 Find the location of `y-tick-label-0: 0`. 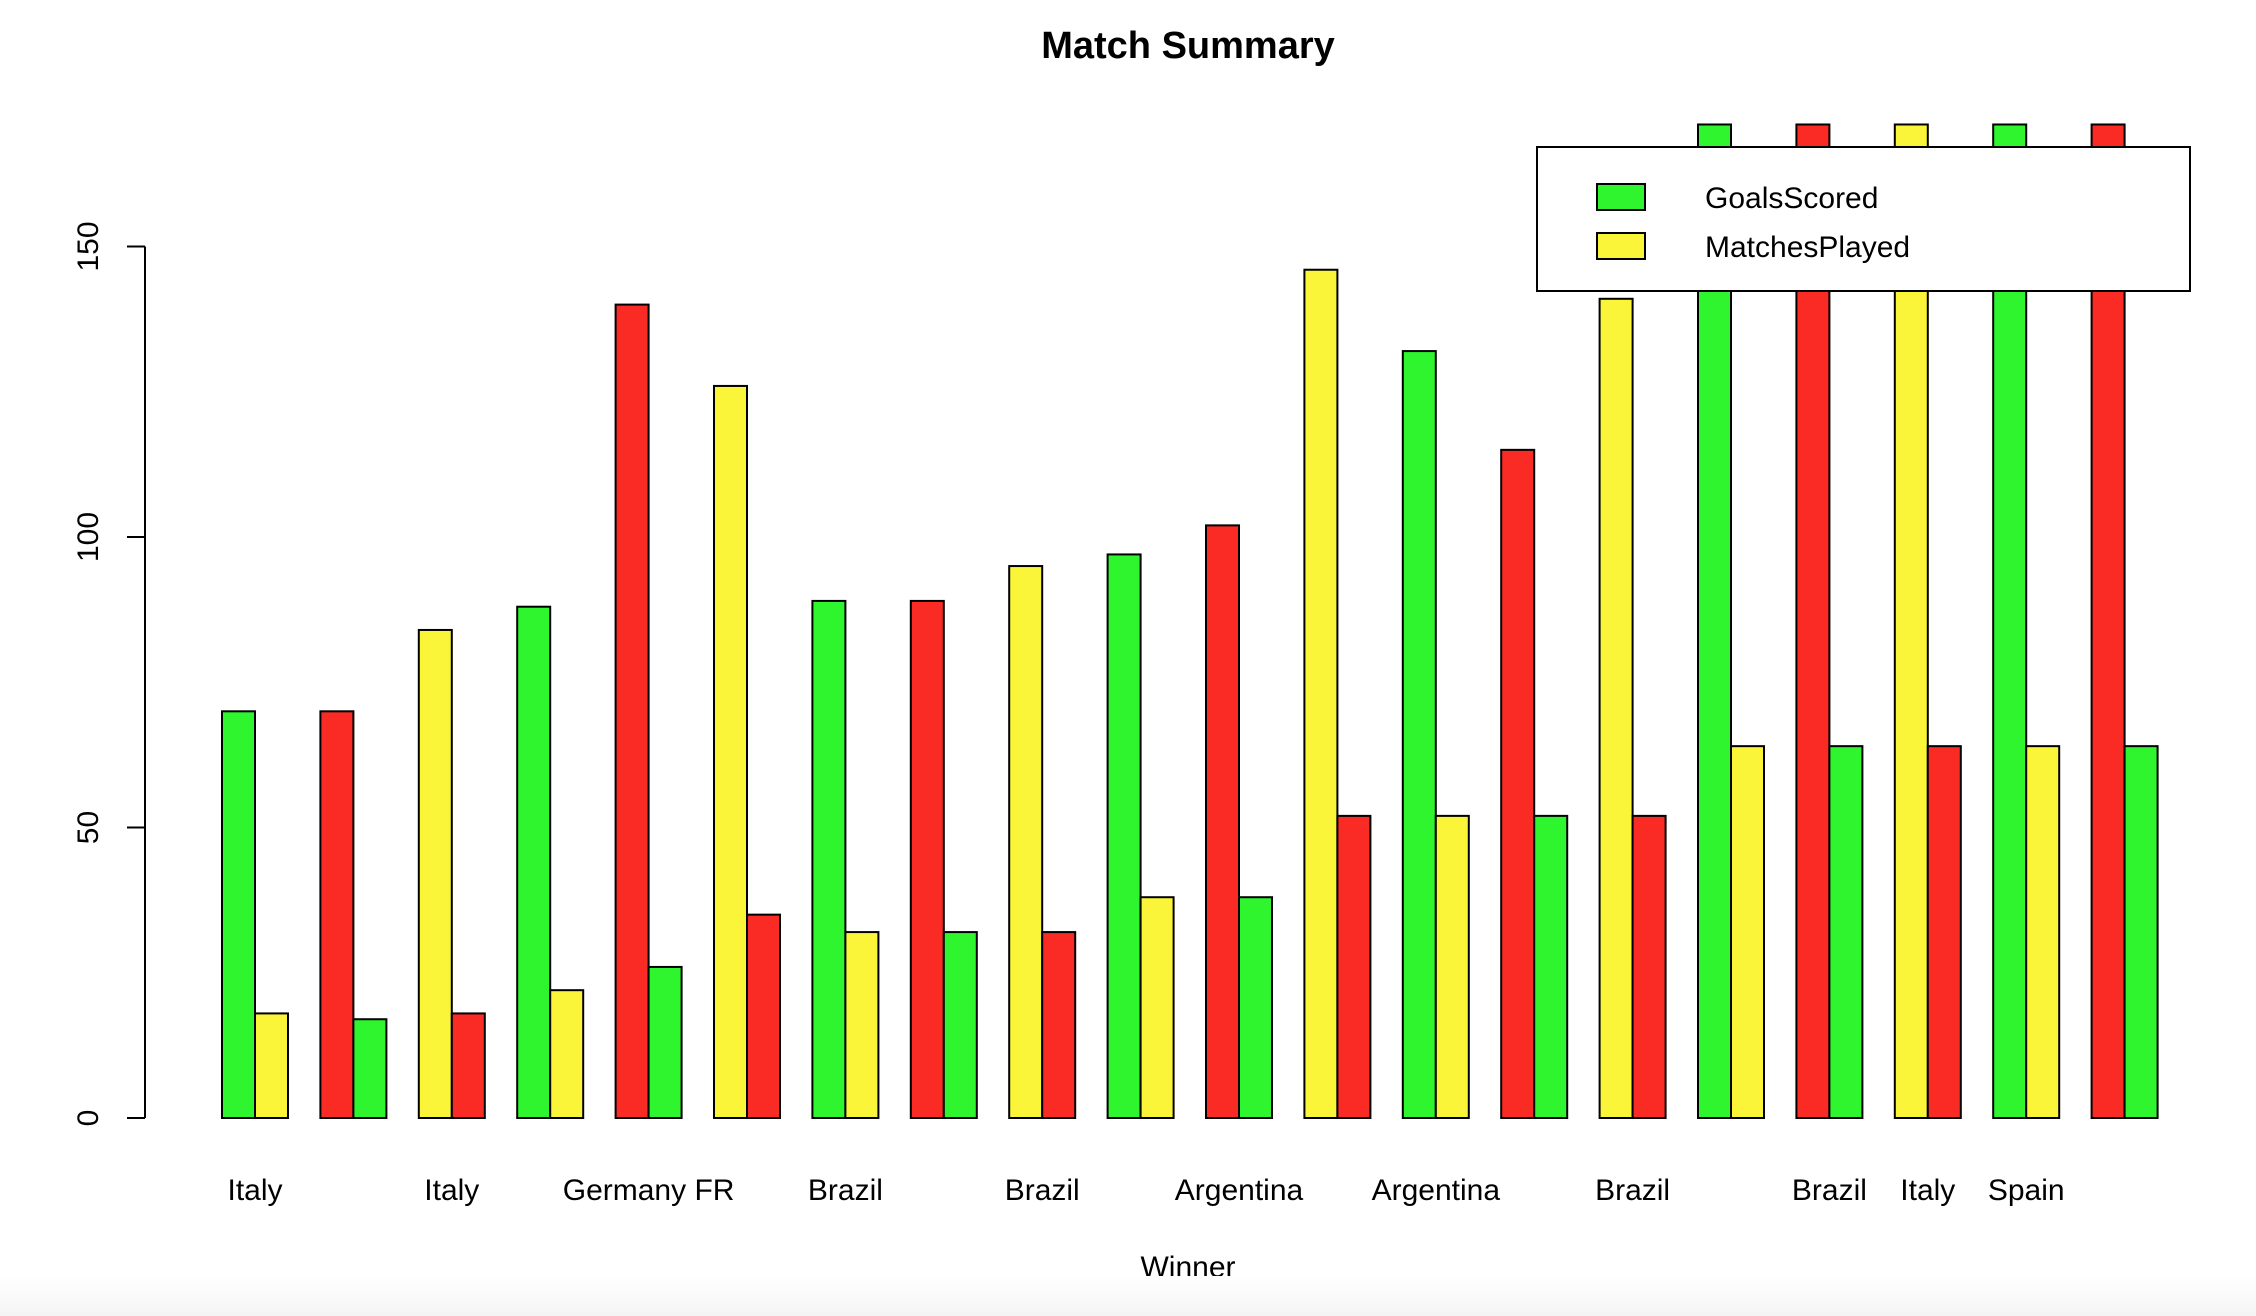

y-tick-label-0: 0 is located at coordinates (88, 1118).